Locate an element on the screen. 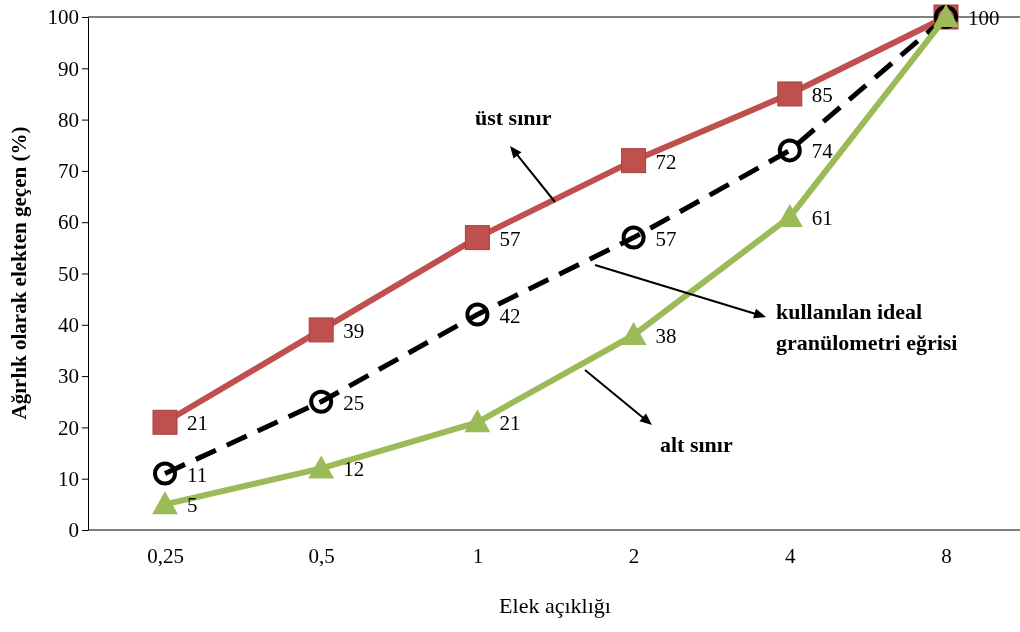 This screenshot has width=1020, height=632. x-axis-title: Elek açıklığı is located at coordinates (555, 605).